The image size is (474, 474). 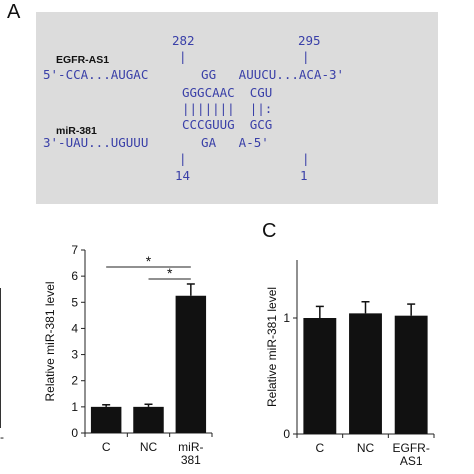 I want to click on base-pair-bonds: ||||||| ||:, so click(x=227, y=108).